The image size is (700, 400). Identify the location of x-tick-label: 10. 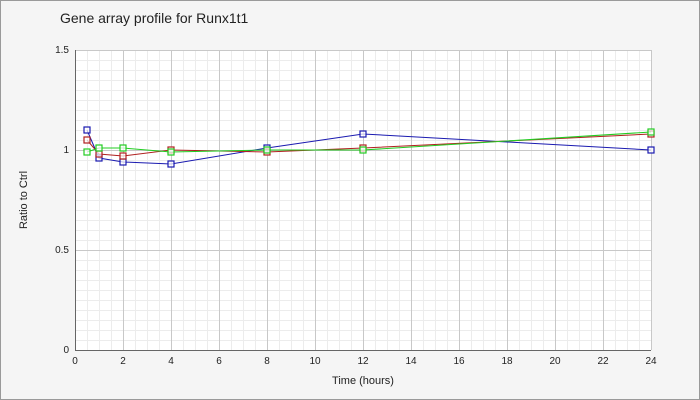
(315, 361).